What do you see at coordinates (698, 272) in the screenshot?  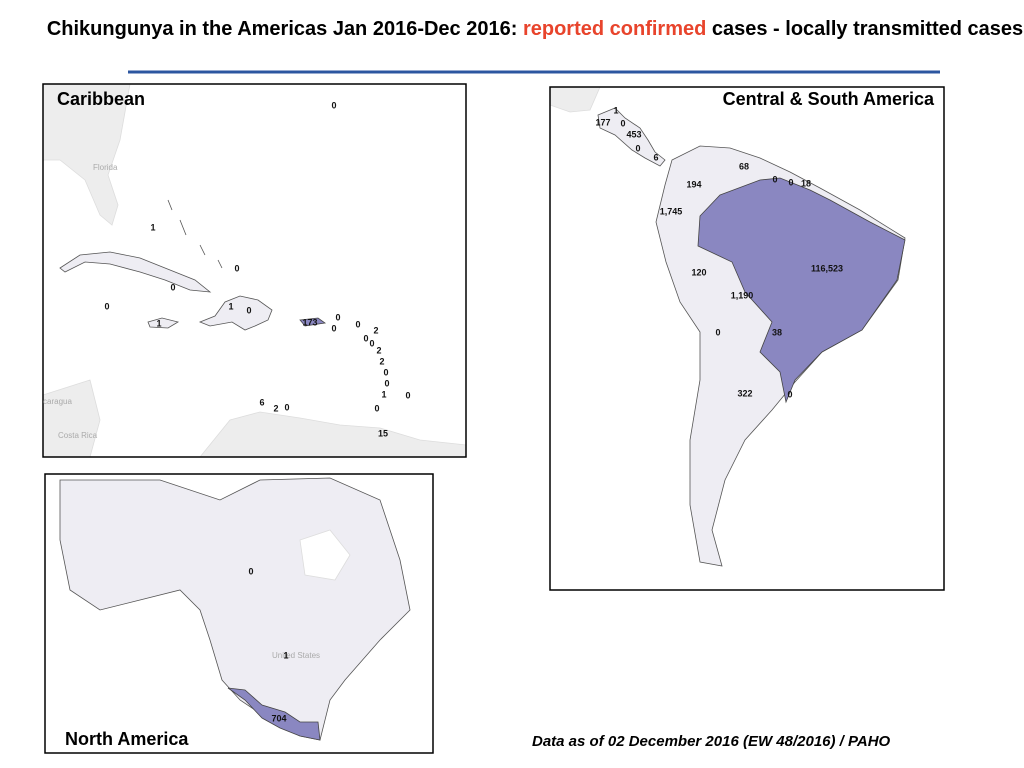 I see `case-count-label: 120` at bounding box center [698, 272].